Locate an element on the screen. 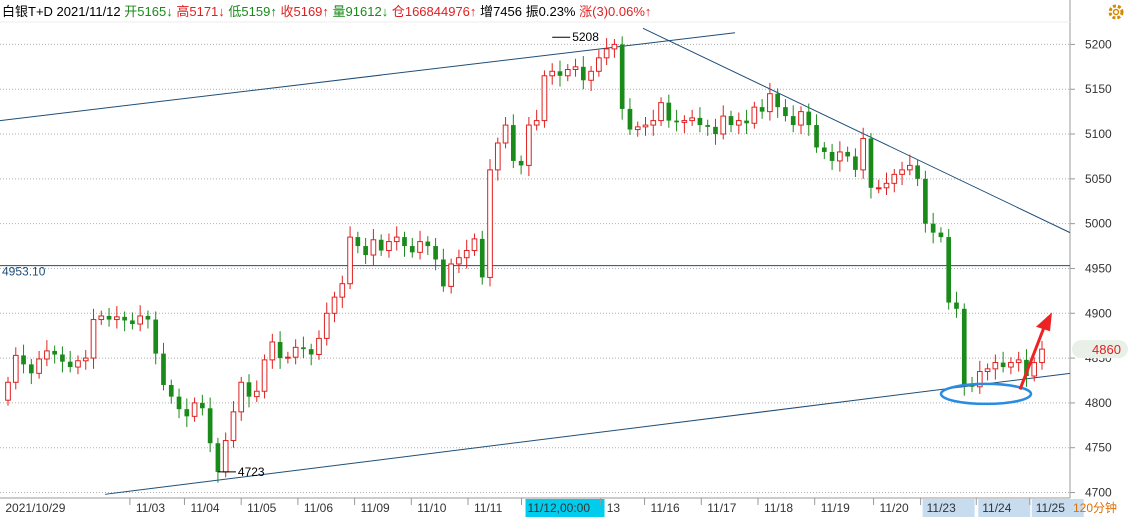 This screenshot has height=517, width=1128. x-tick-label: 2021/10/29 is located at coordinates (35, 508).